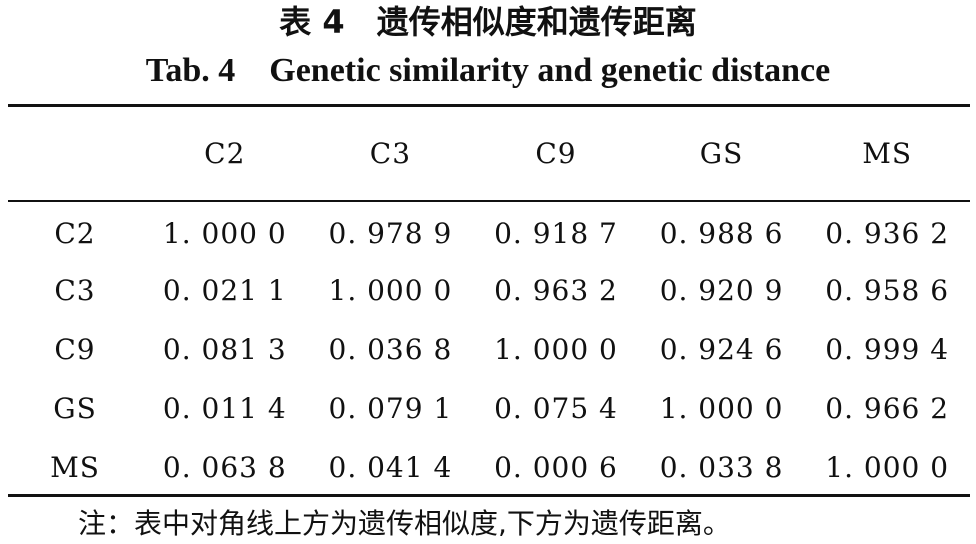 This screenshot has width=976, height=544. What do you see at coordinates (75, 408) in the screenshot?
I see `row-label: GS` at bounding box center [75, 408].